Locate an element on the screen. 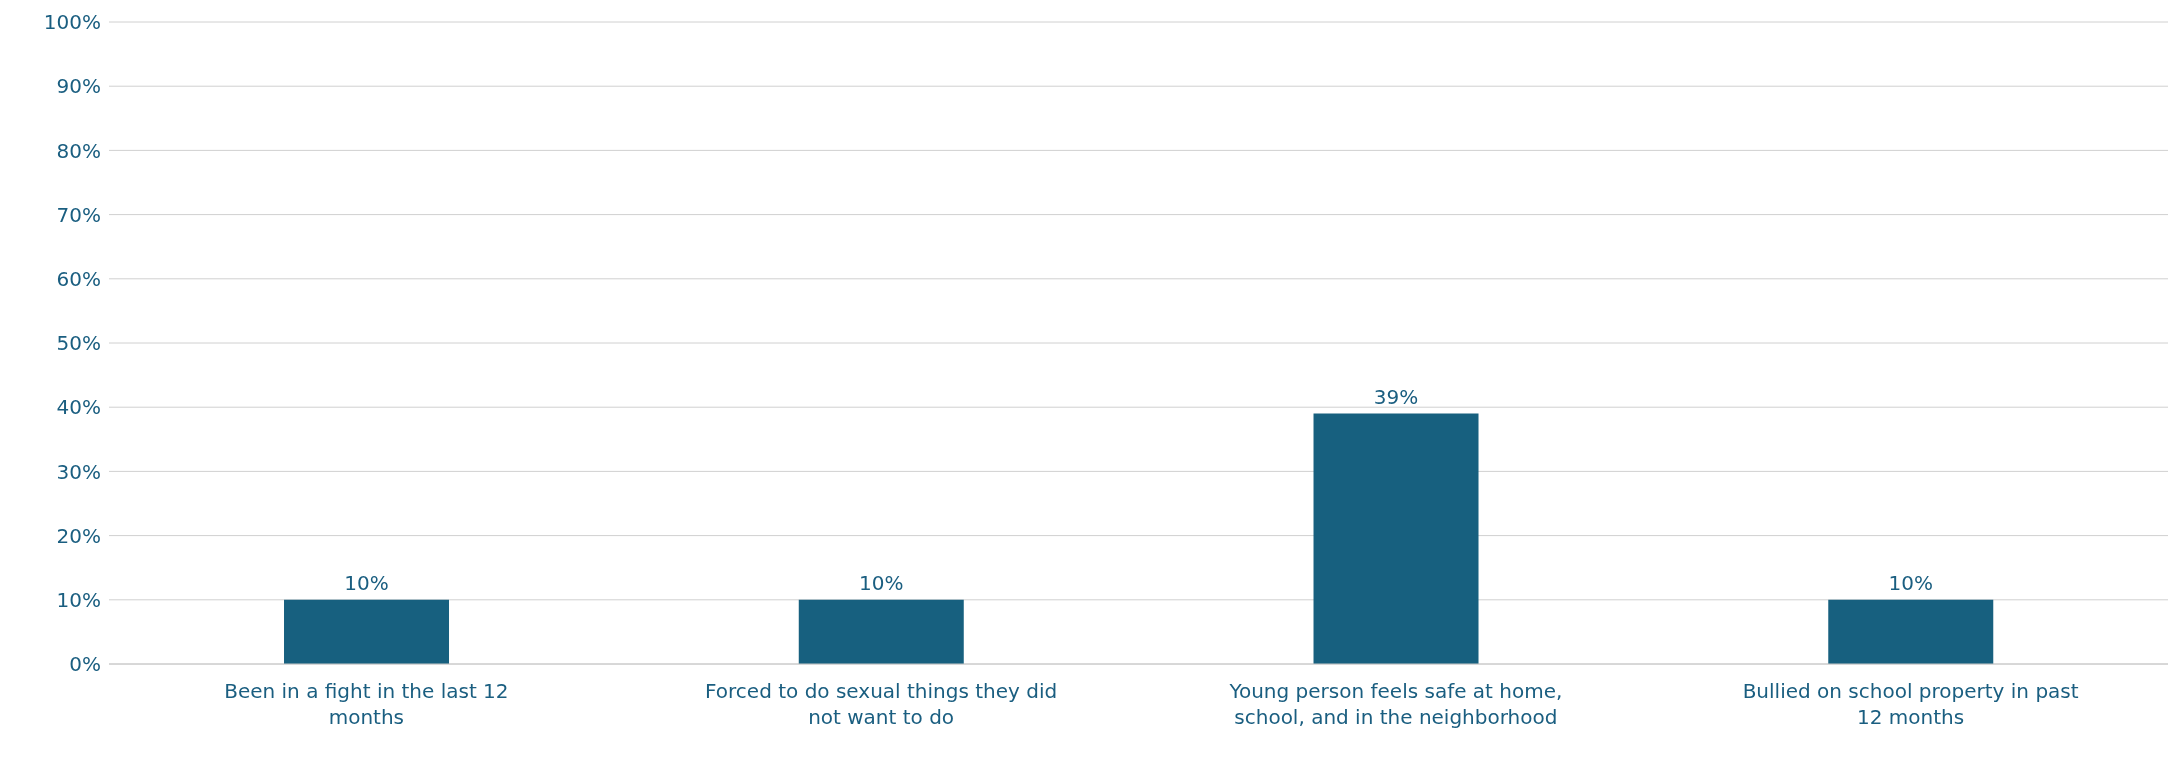 This screenshot has height=757, width=2182. x-tick-label: Bullied on school property in past 12 months is located at coordinates (1910, 704).